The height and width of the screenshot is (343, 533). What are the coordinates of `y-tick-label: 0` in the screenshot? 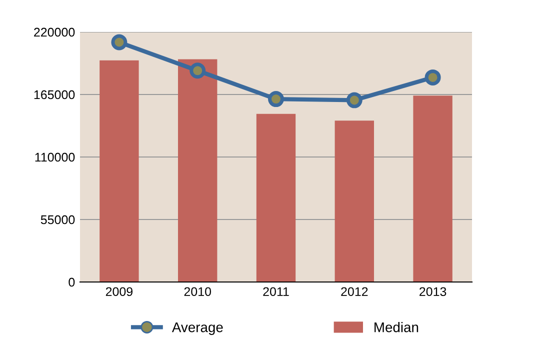 It's located at (71, 282).